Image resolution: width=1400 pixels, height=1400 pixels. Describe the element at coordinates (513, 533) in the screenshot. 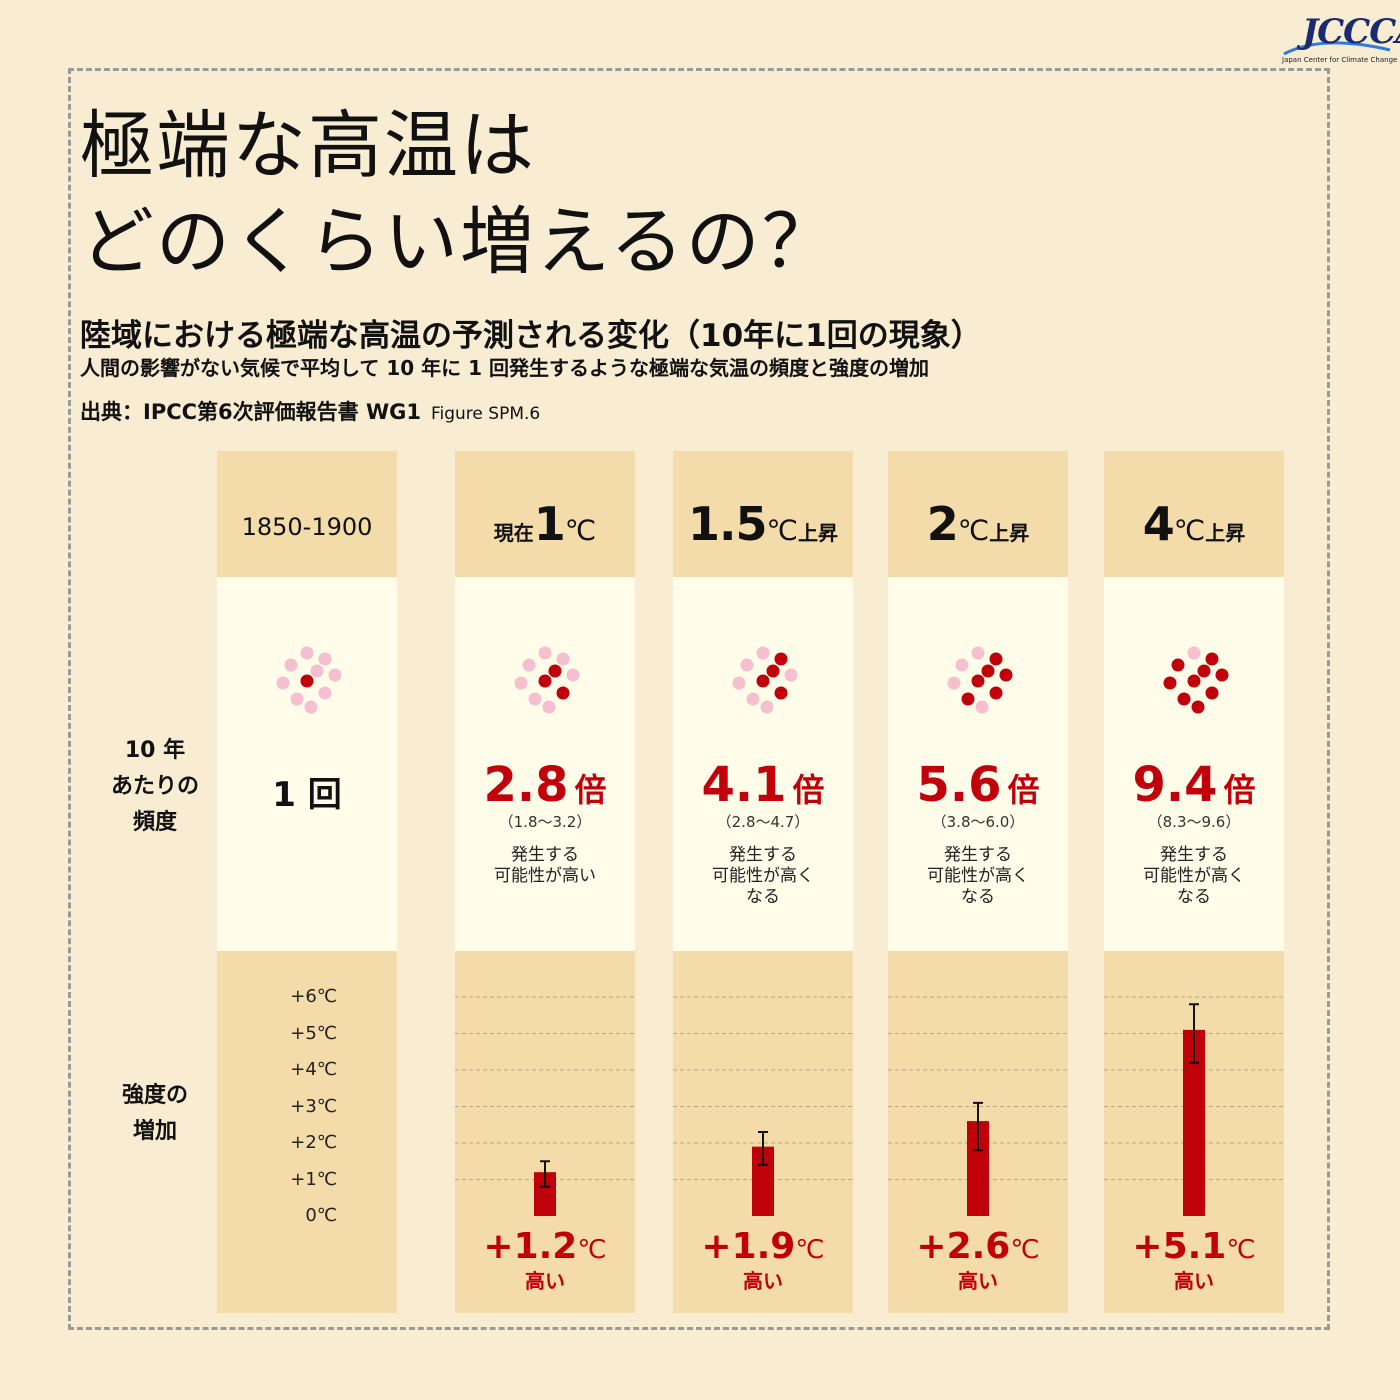

I see `scenario-pre: 現在` at that location.